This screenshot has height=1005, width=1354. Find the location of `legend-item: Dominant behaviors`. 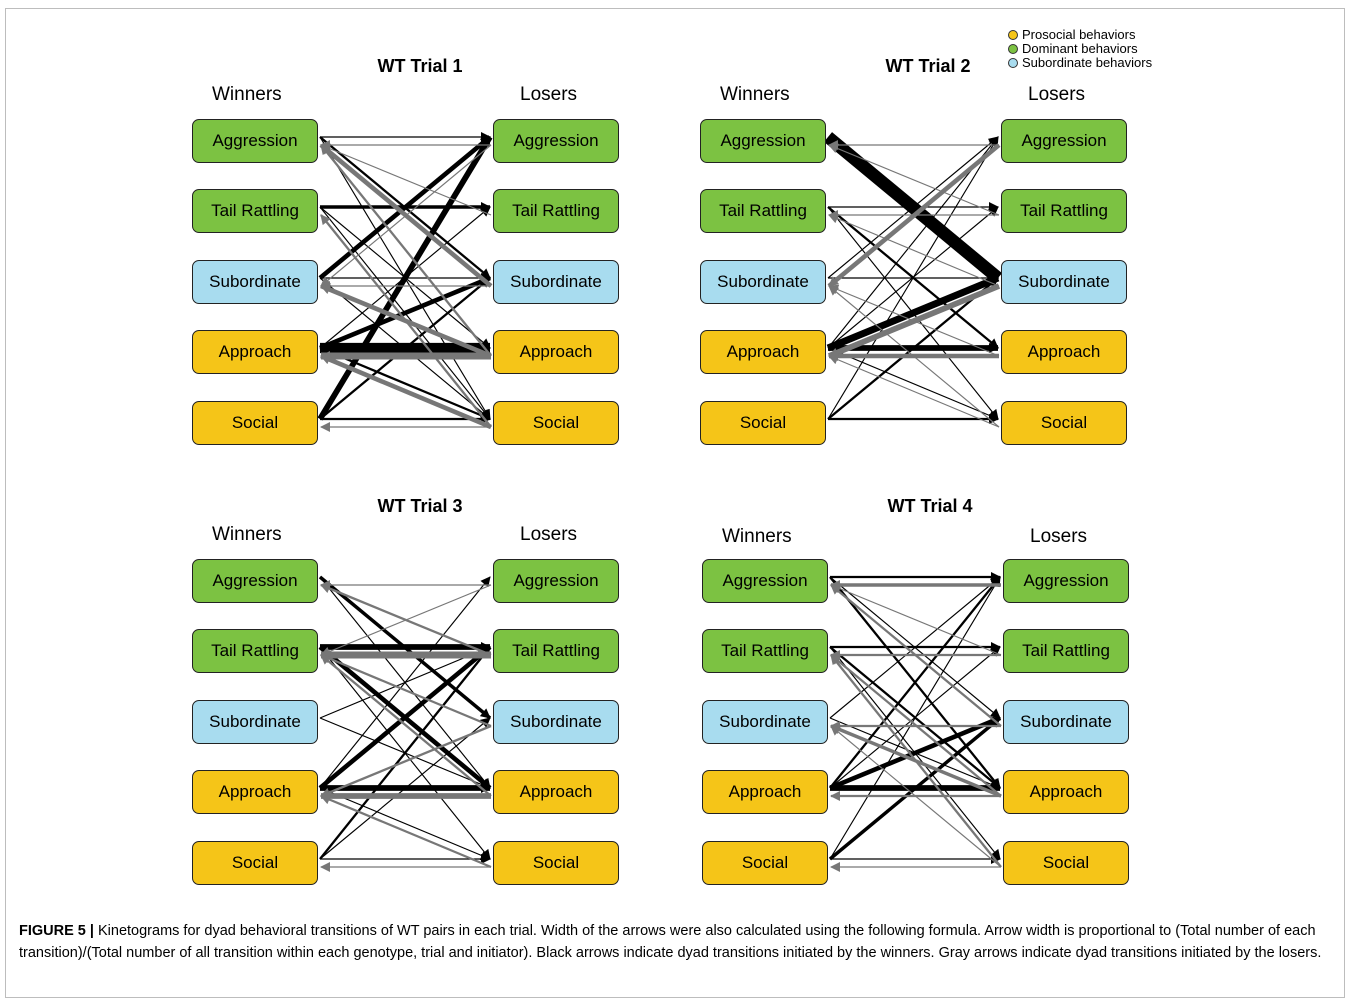

legend-item: Dominant behaviors is located at coordinates (1080, 49).